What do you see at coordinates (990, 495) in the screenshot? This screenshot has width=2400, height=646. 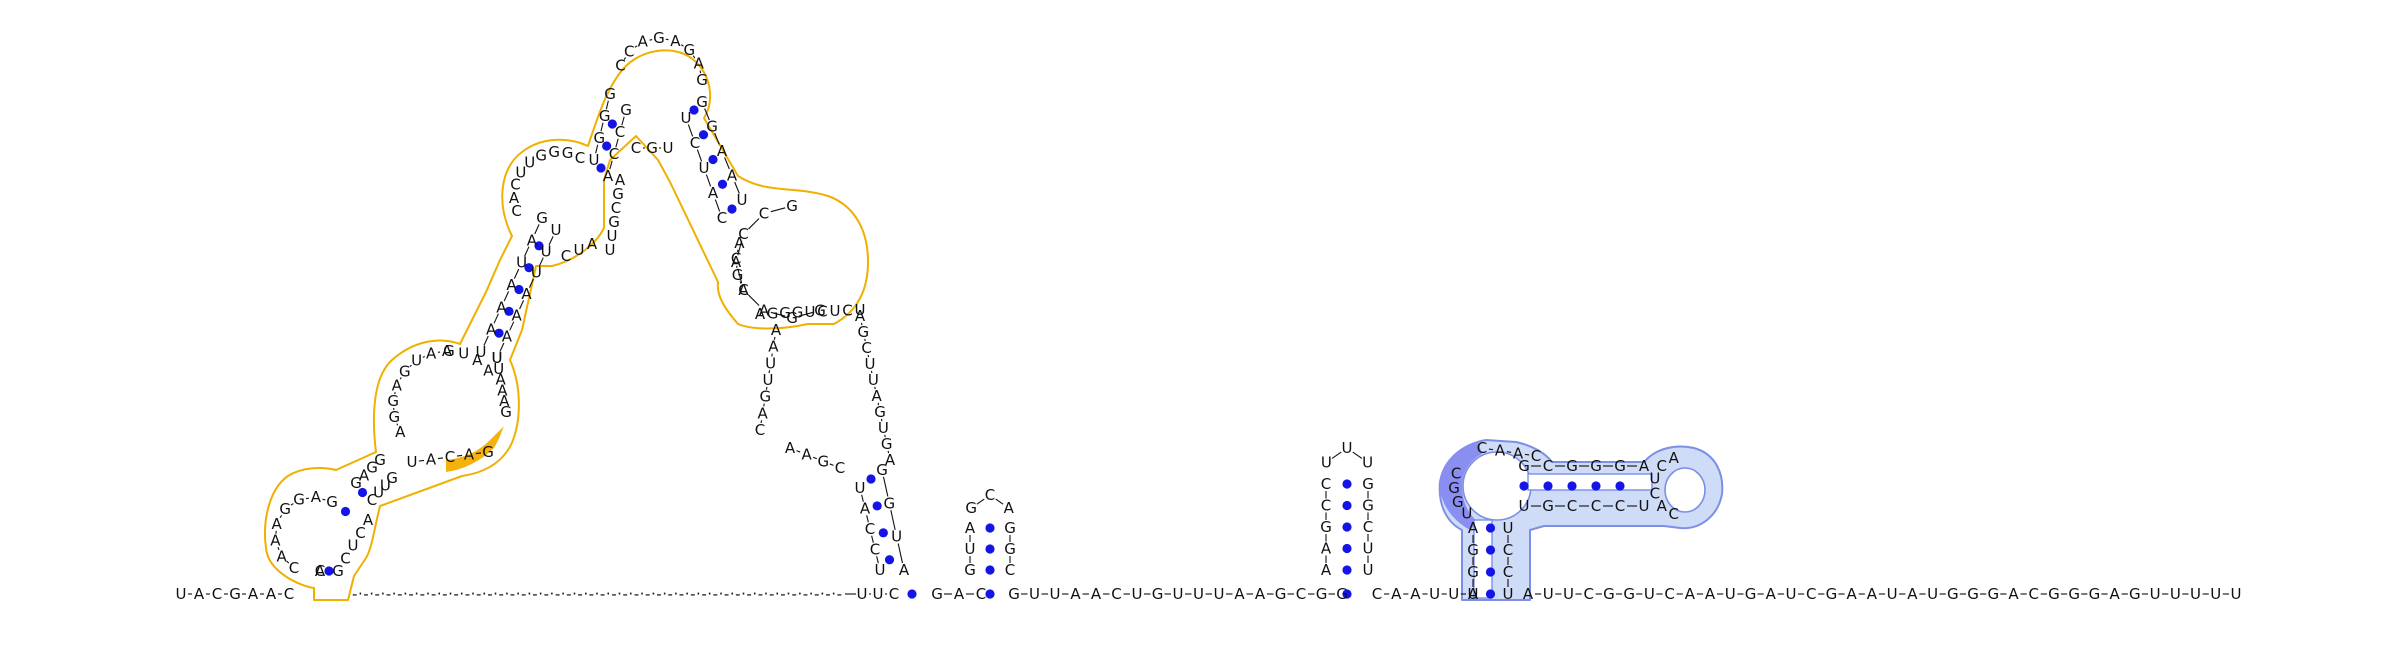 I see `hairpin-a-loop-nucleotide: C` at bounding box center [990, 495].